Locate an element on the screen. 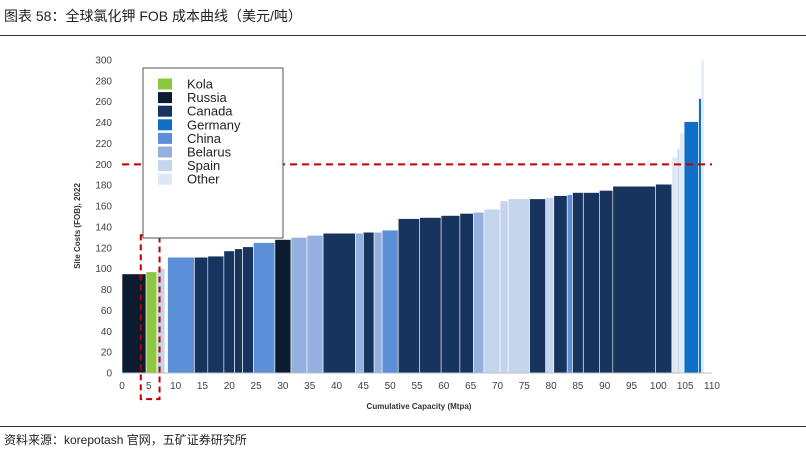 The image size is (806, 451). legend-label-kola: Kola is located at coordinates (200, 84).